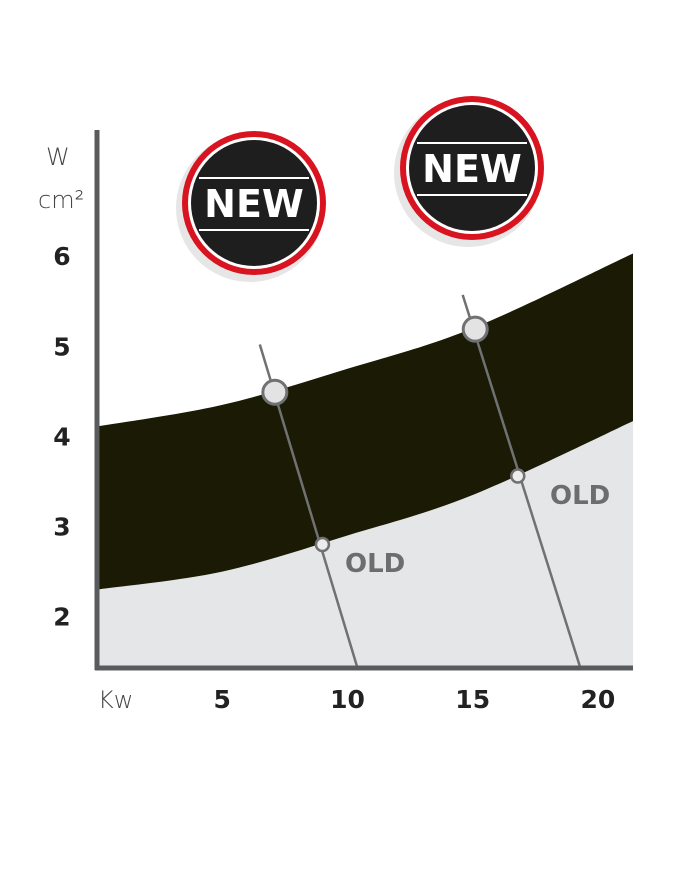 The width and height of the screenshot is (700, 880). I want to click on y-unit-bottom: cm², so click(61, 200).